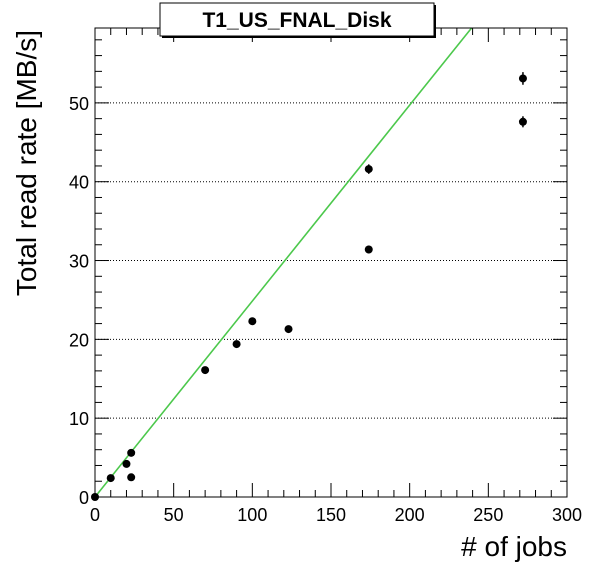  I want to click on chart-title: T1_US_FNAL_Disk, so click(296, 20).